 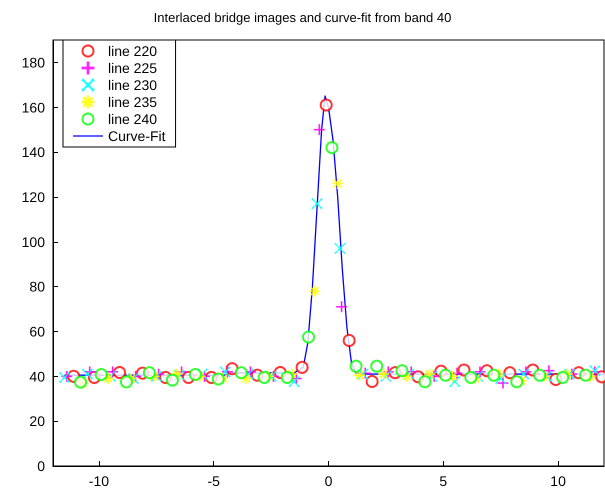 What do you see at coordinates (137, 136) in the screenshot?
I see `legend-label: Curve-Fit` at bounding box center [137, 136].